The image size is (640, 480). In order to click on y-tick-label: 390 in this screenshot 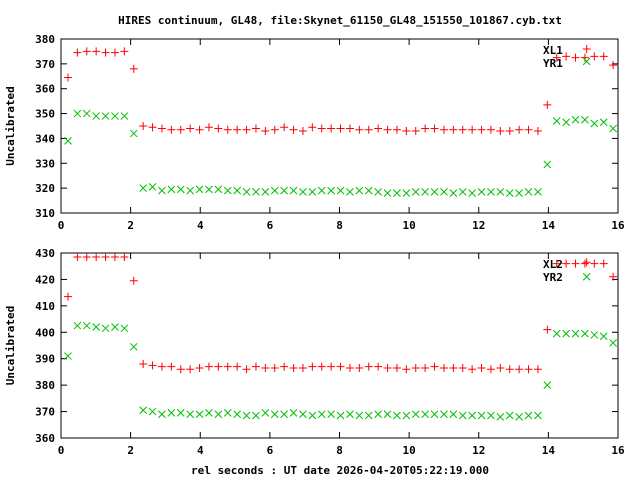, I will do `click(45, 359)`.